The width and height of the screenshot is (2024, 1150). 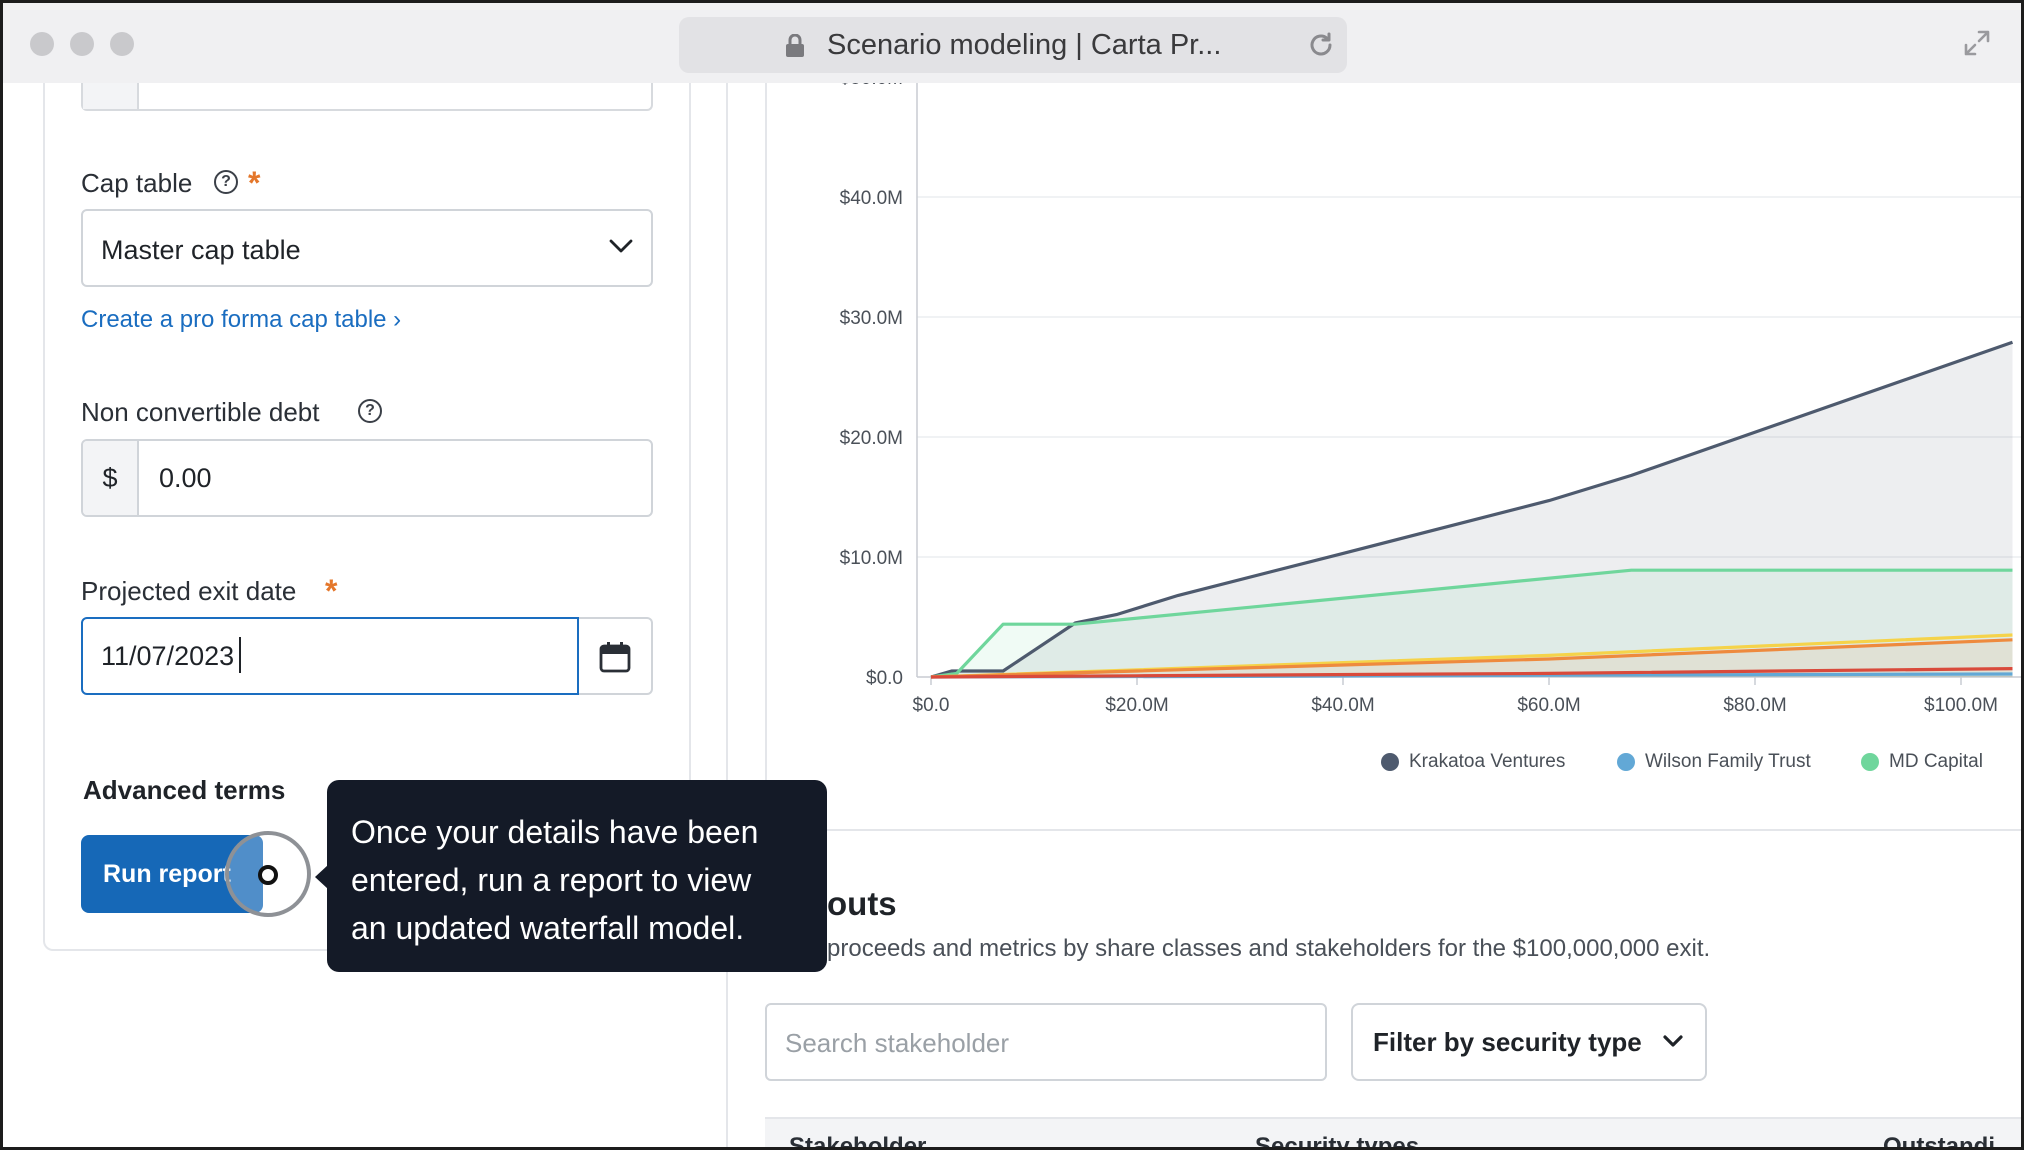 I want to click on tooltip-line: entered, run a report to view, so click(x=551, y=880).